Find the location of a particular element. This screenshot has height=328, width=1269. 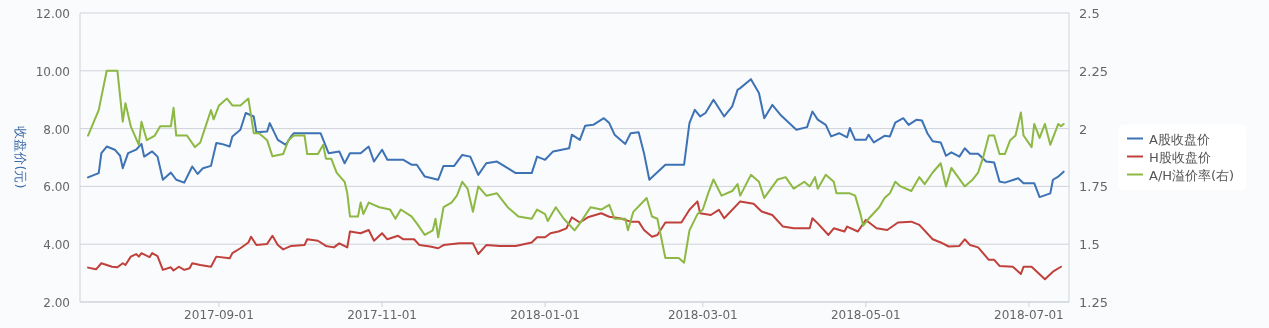

y-tick-label: 10.00 is located at coordinates (52, 71).